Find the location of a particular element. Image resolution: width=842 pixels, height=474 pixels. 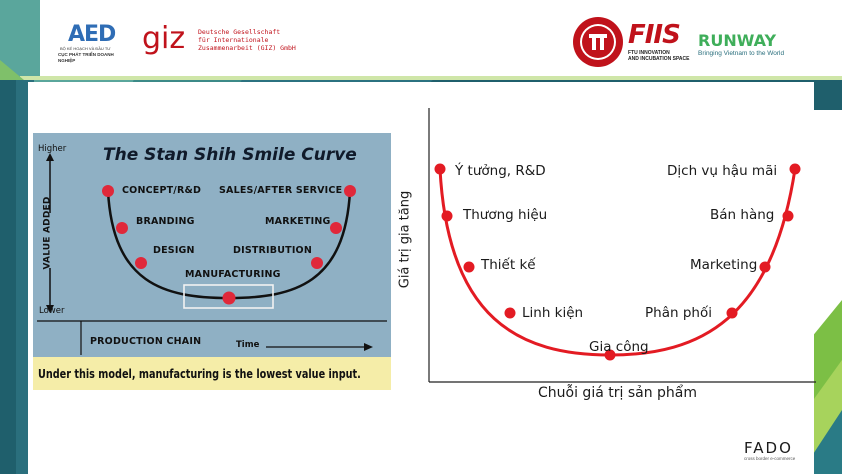

giz-logo: giz is located at coordinates (163, 39).